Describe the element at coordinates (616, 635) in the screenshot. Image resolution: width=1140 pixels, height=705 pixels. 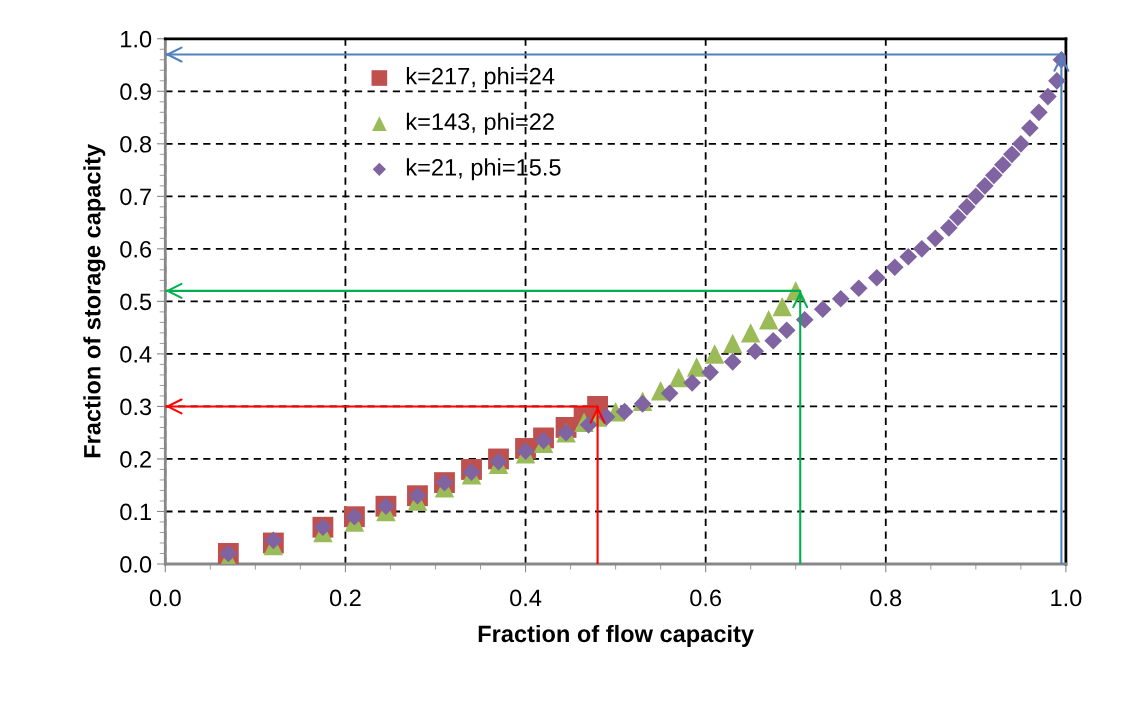
I see `x-axis-title: Fraction of flow capacity` at that location.